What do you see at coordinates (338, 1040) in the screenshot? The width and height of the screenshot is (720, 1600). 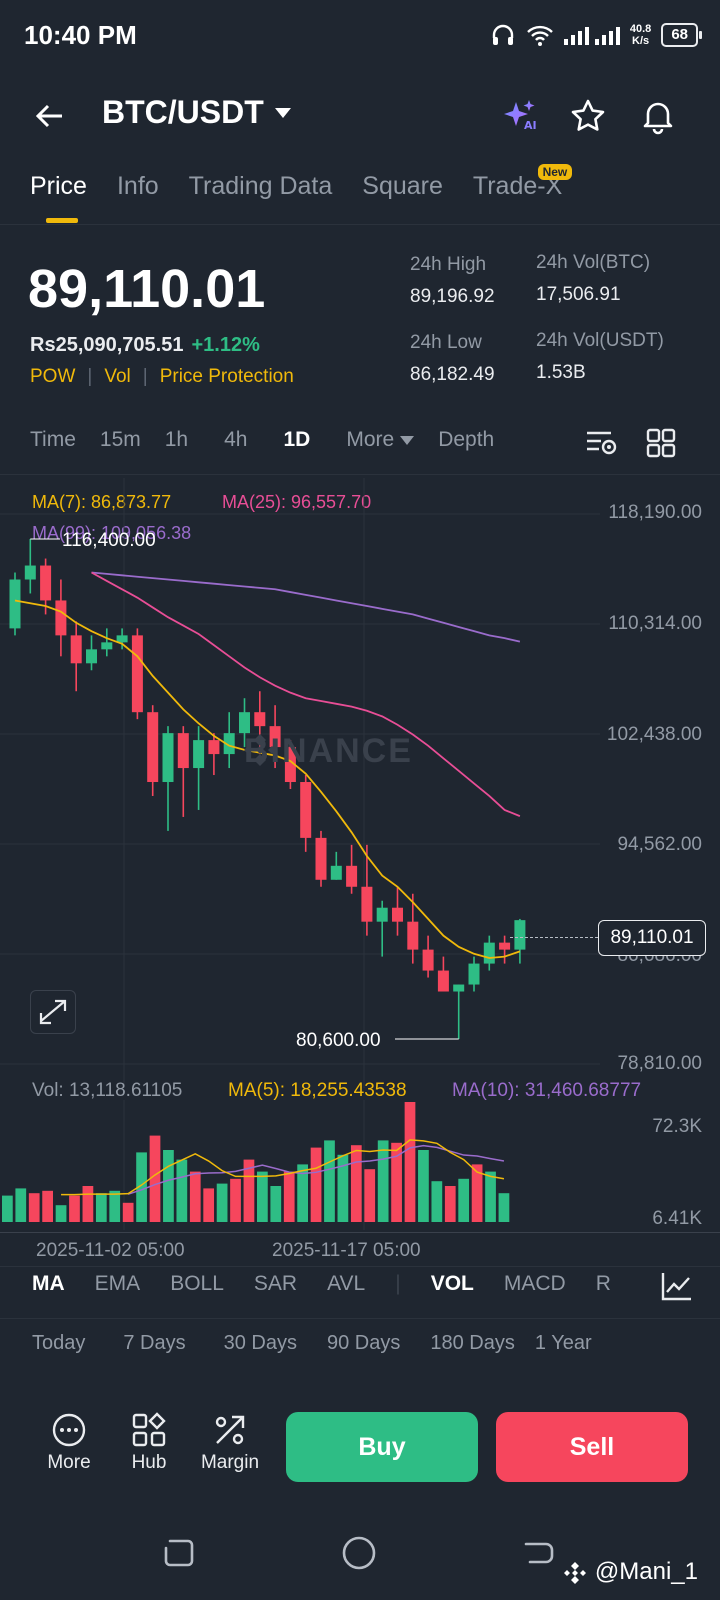 I see `low-marker-label: 80,600.00` at bounding box center [338, 1040].